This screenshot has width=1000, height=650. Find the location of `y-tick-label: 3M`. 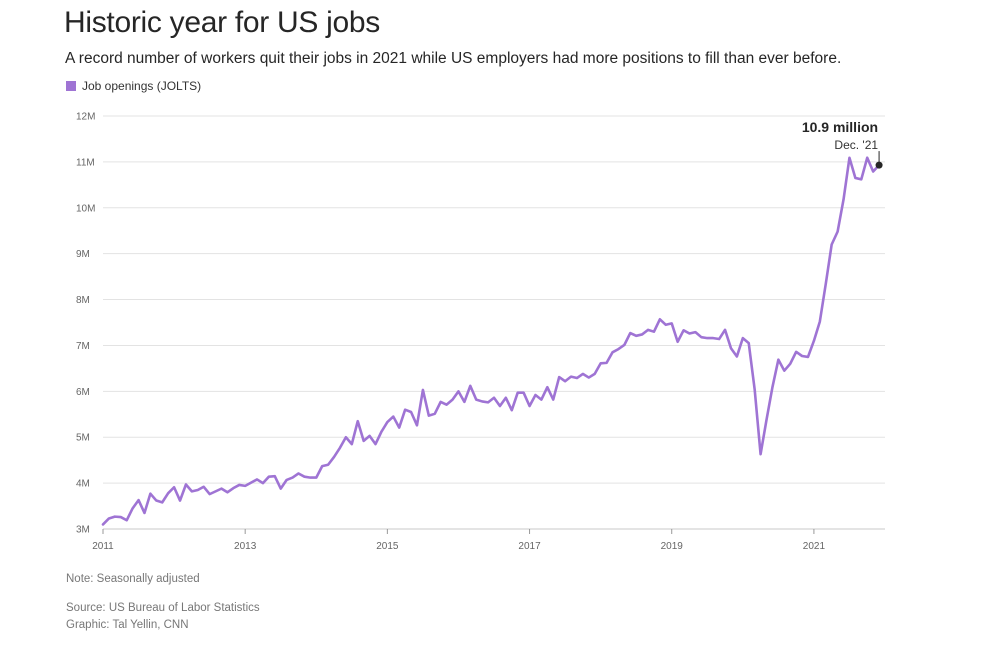

y-tick-label: 3M is located at coordinates (83, 530).